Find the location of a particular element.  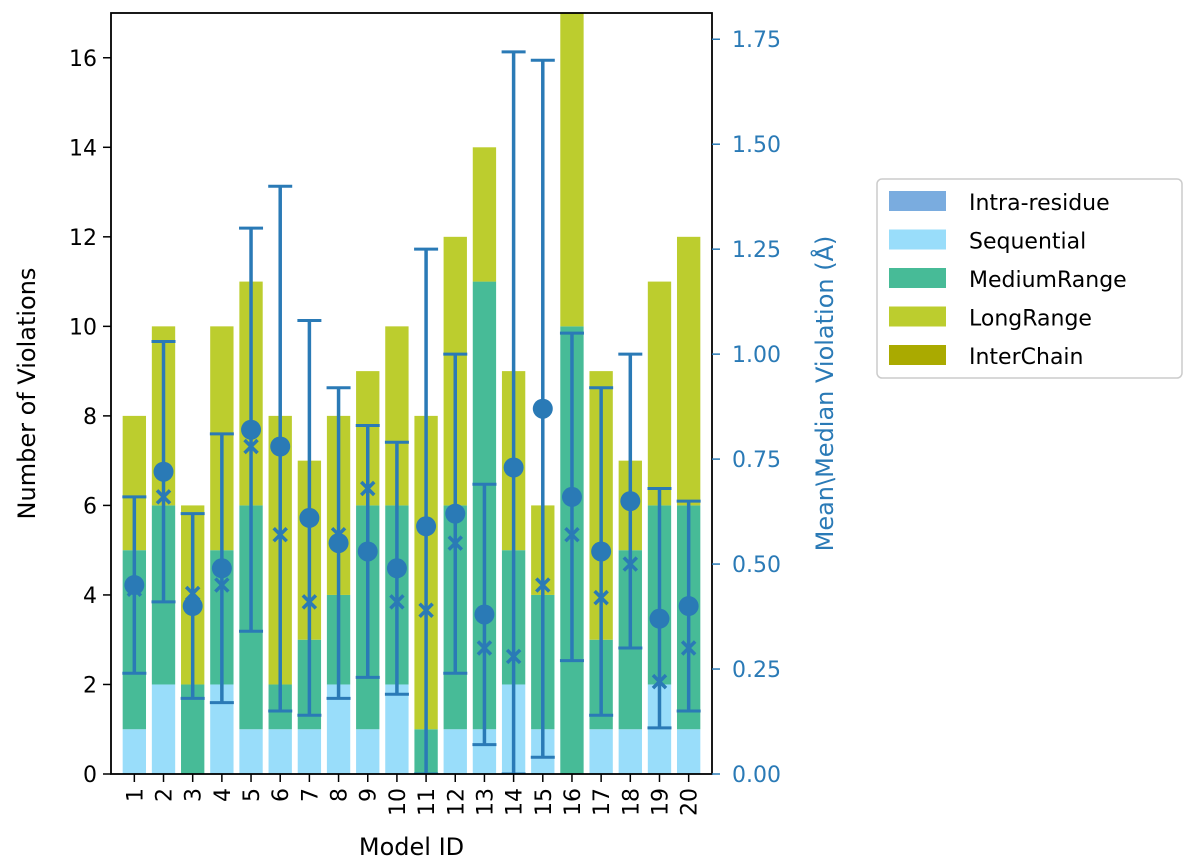

y2-tick-label-1.00: 1.00 is located at coordinates (756, 355).